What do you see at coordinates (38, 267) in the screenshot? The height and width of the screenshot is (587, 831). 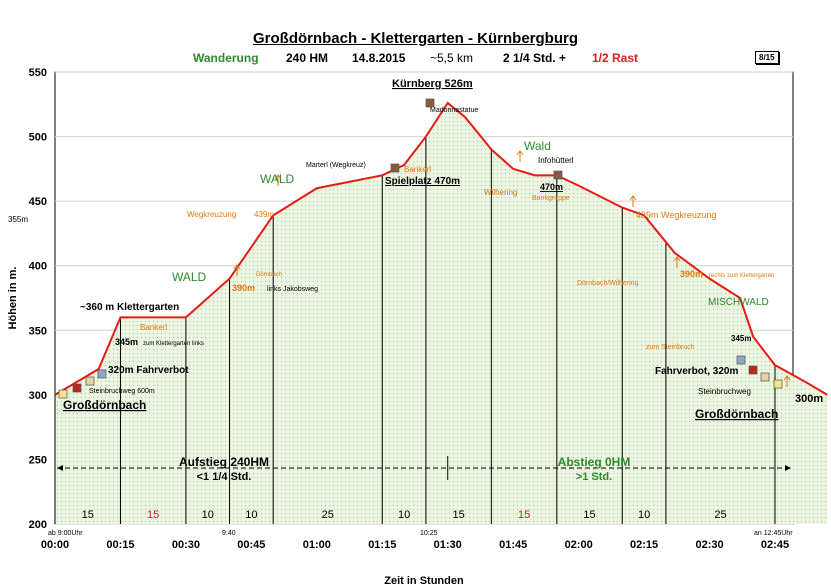 I see `y-tick-label: 400` at bounding box center [38, 267].